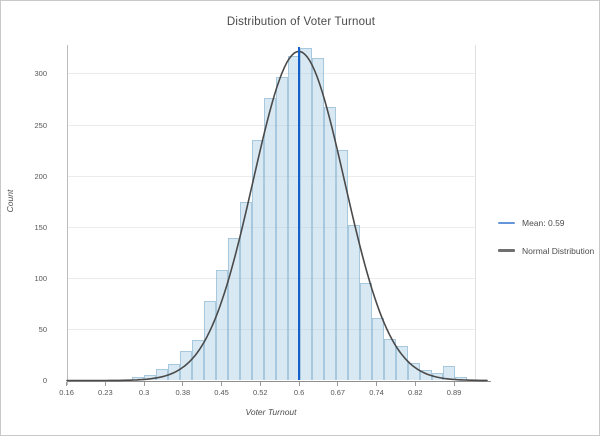 This screenshot has height=436, width=600. What do you see at coordinates (40, 125) in the screenshot?
I see `y-tick-label: 250` at bounding box center [40, 125].